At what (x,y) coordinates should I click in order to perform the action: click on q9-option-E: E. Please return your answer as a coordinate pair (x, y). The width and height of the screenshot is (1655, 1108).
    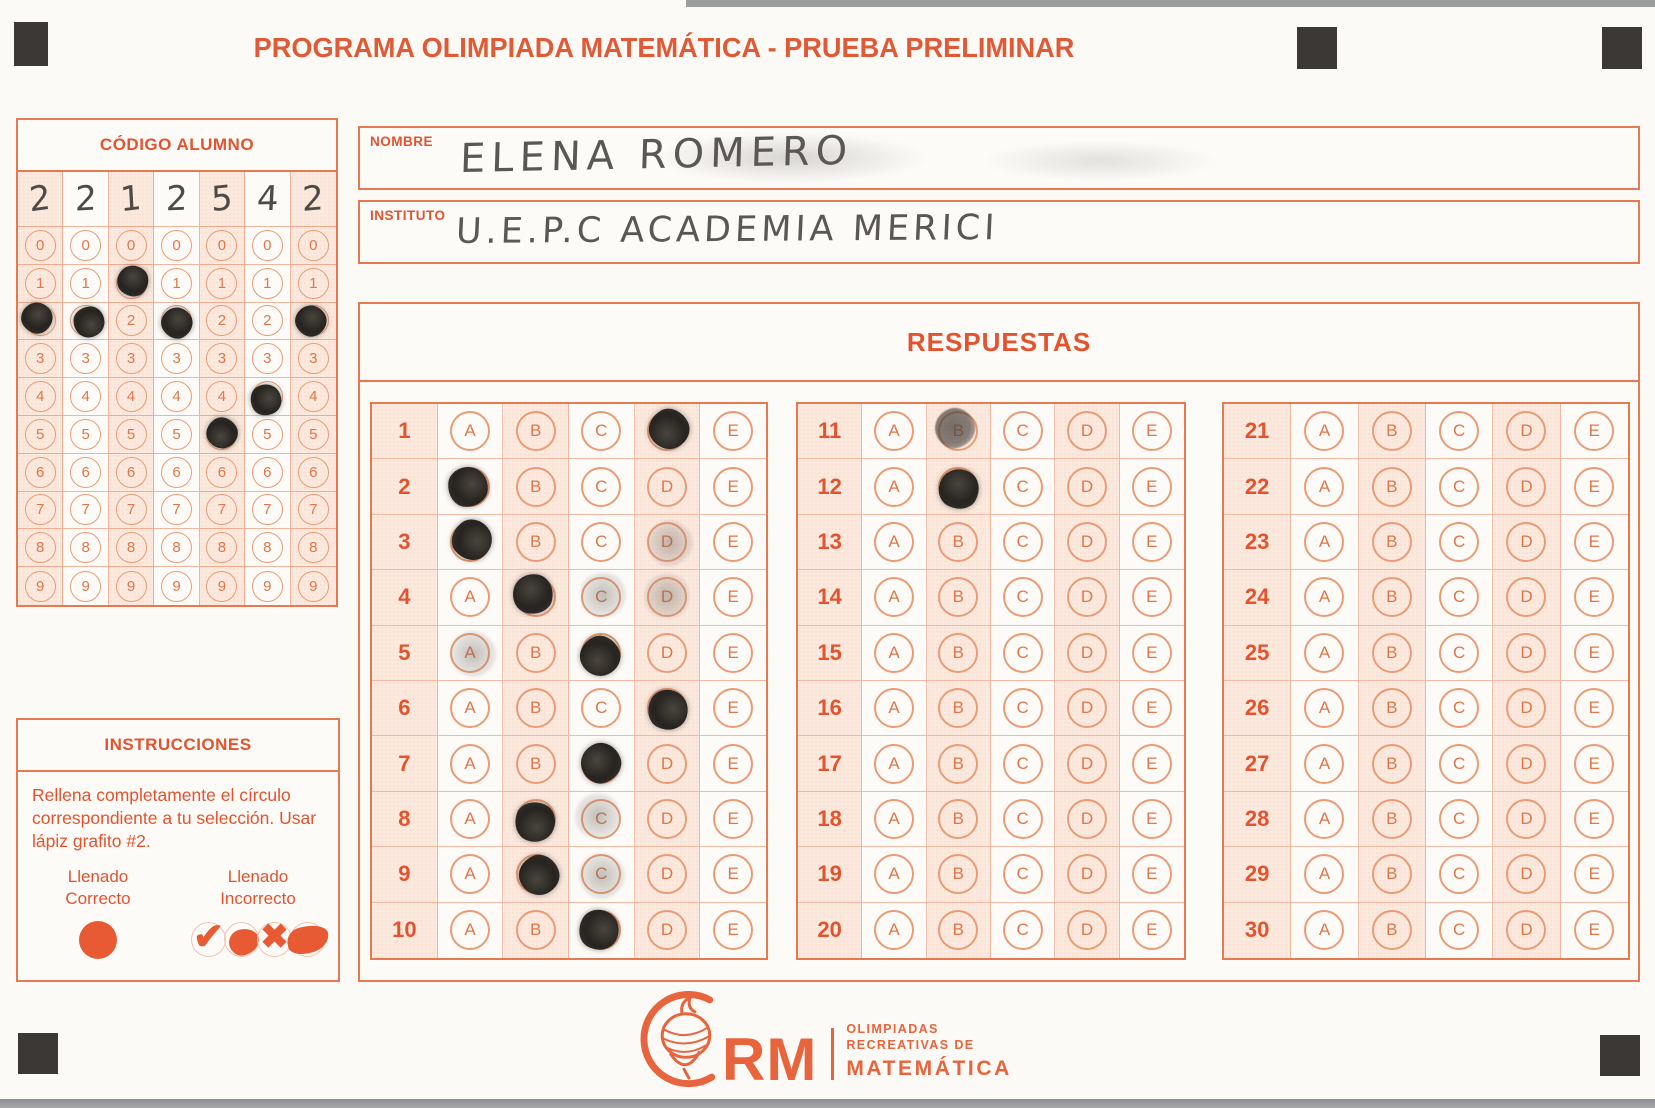
    Looking at the image, I should click on (733, 874).